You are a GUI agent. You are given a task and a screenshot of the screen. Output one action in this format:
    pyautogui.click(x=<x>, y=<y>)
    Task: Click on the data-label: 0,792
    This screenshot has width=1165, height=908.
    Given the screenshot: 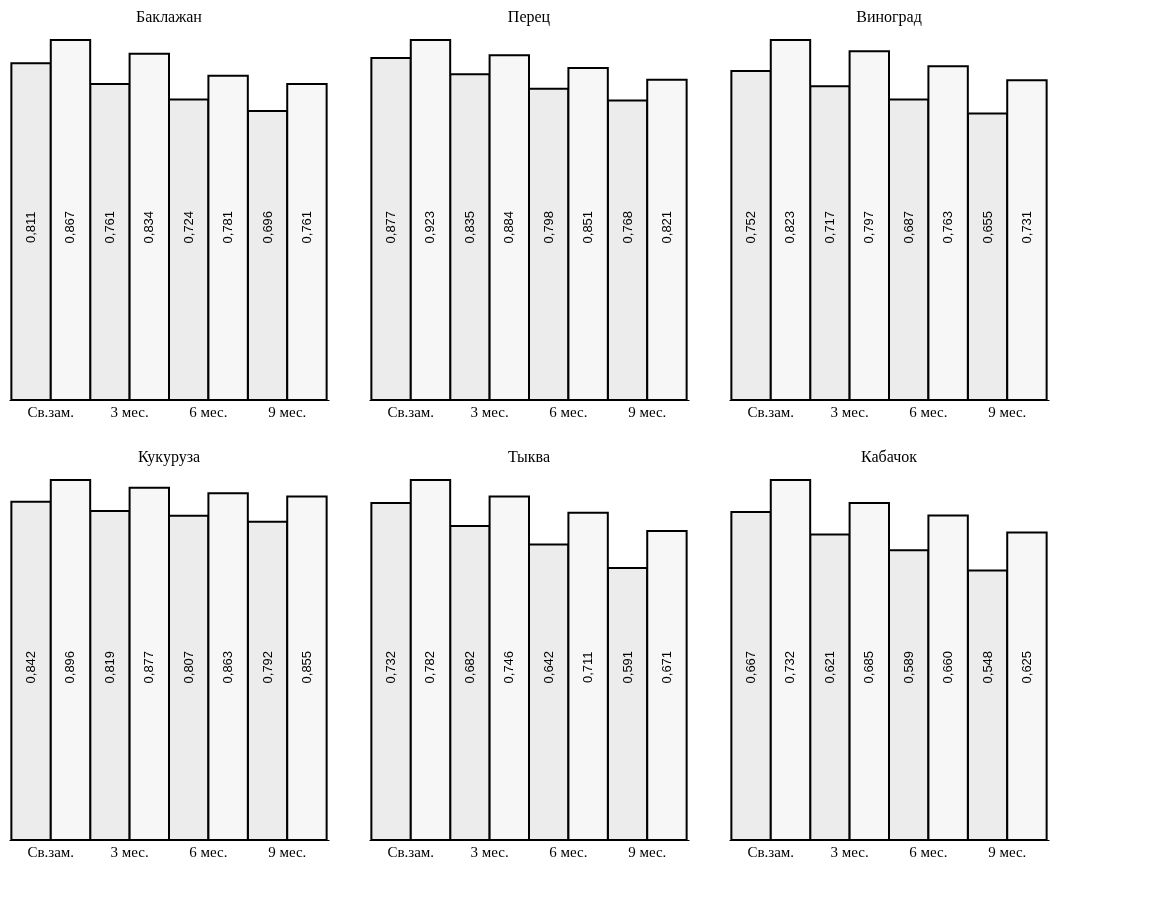 What is the action you would take?
    pyautogui.click(x=267, y=667)
    